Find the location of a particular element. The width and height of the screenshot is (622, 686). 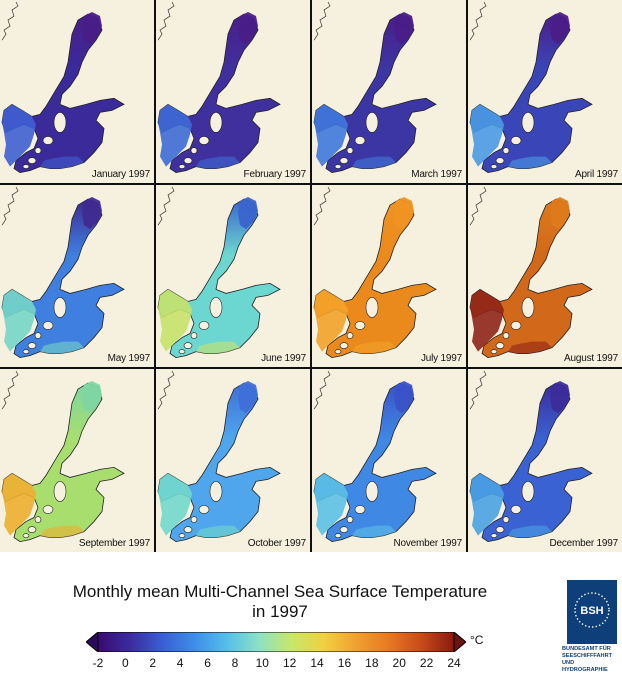

month-label: November 1997 is located at coordinates (427, 543).